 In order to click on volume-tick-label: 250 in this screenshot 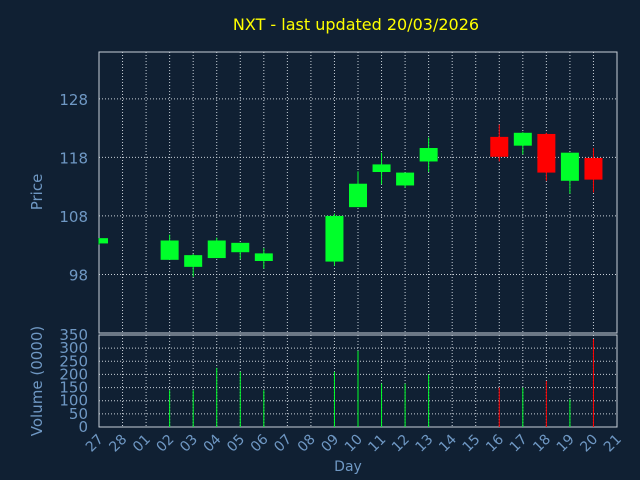, I will do `click(73, 361)`.